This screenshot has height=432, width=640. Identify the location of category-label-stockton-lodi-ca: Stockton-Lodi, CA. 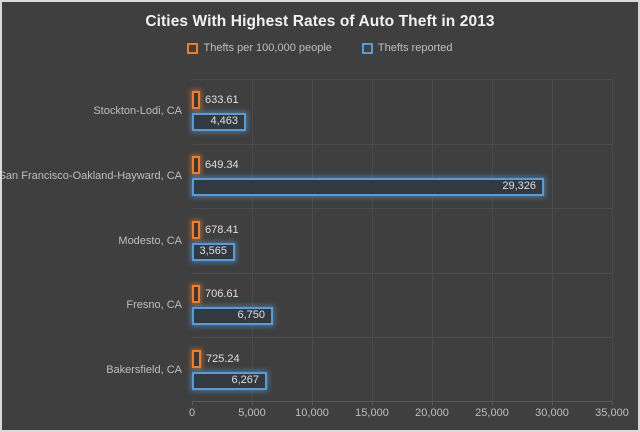
(137, 111).